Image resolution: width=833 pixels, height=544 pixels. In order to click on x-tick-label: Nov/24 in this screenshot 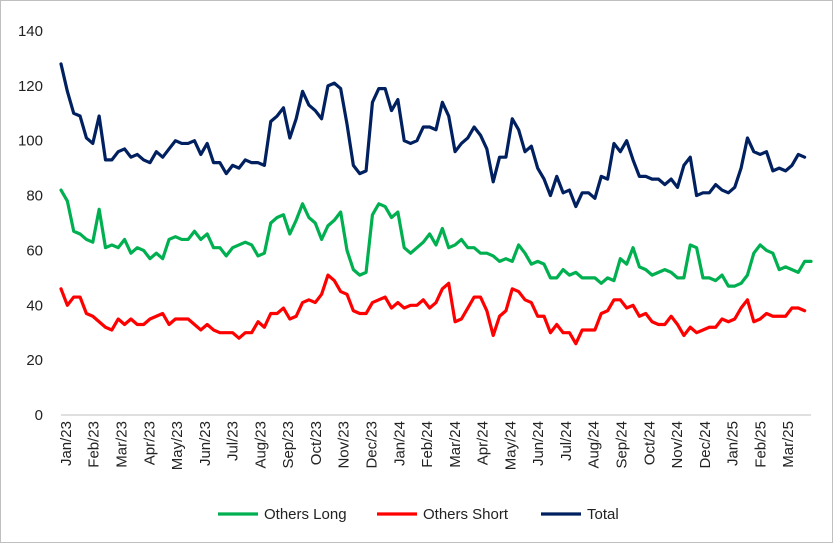, I will do `click(677, 445)`.